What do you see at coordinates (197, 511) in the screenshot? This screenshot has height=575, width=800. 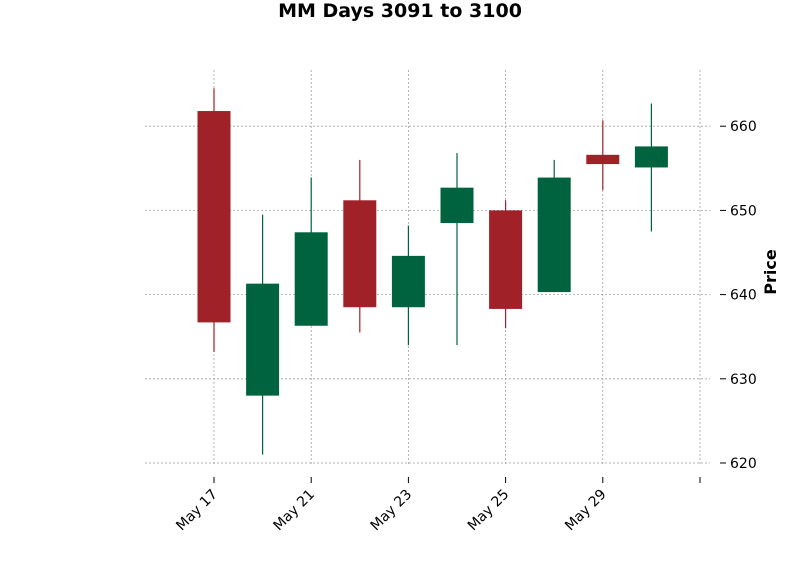 I see `x-tick-label: May 17` at bounding box center [197, 511].